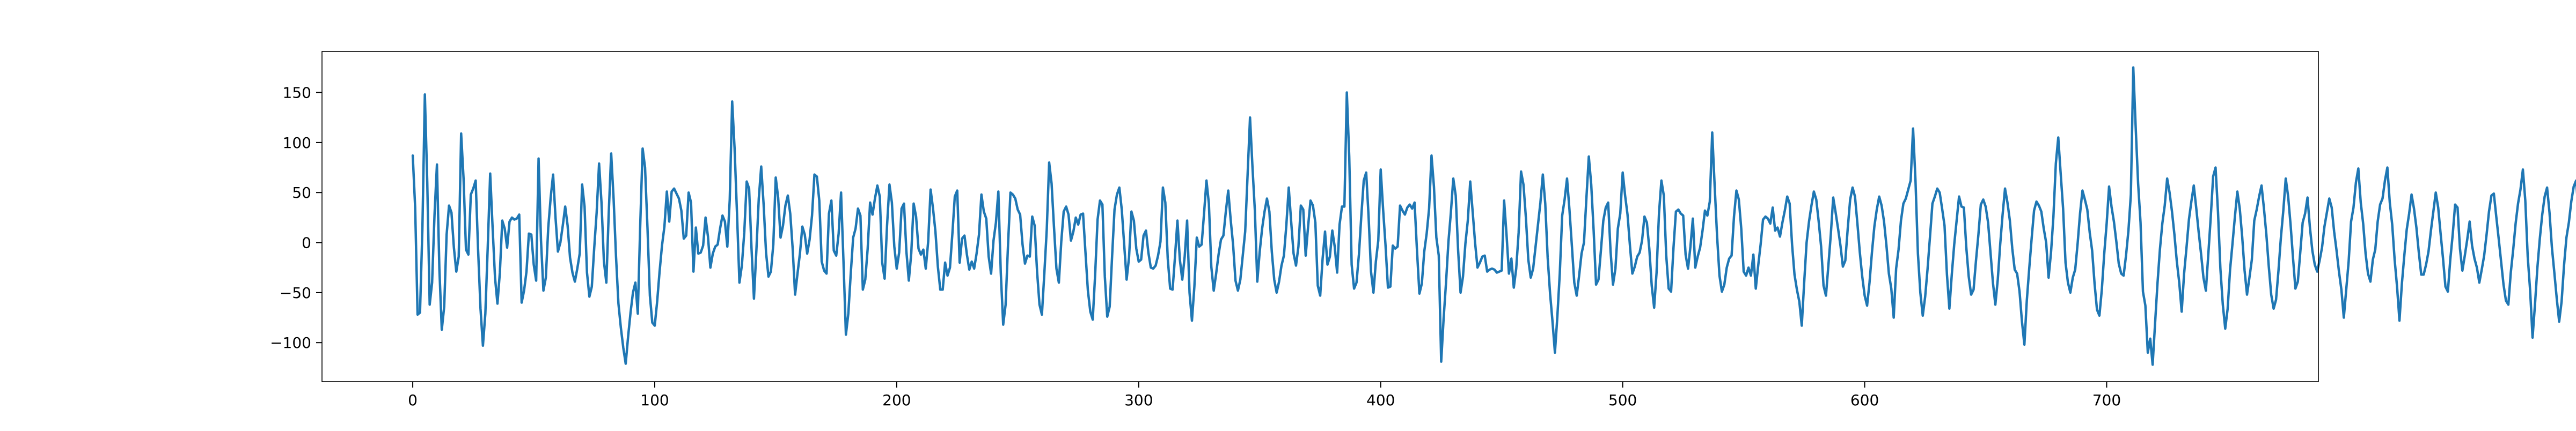 This screenshot has width=2576, height=431. Describe the element at coordinates (1380, 400) in the screenshot. I see `x-tick-label: 400` at that location.